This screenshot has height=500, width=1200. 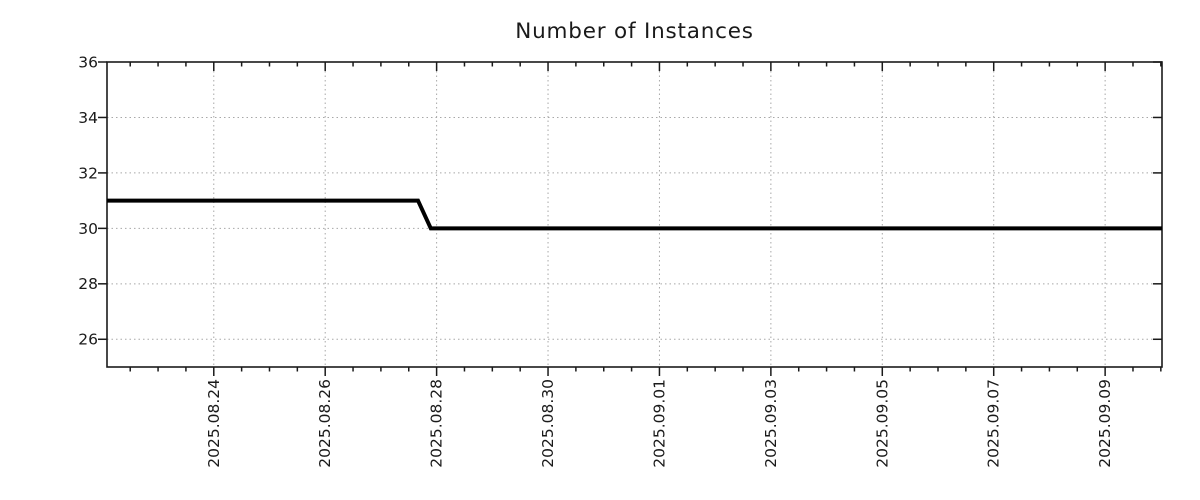 What do you see at coordinates (88, 173) in the screenshot?
I see `y-tick-label: 32` at bounding box center [88, 173].